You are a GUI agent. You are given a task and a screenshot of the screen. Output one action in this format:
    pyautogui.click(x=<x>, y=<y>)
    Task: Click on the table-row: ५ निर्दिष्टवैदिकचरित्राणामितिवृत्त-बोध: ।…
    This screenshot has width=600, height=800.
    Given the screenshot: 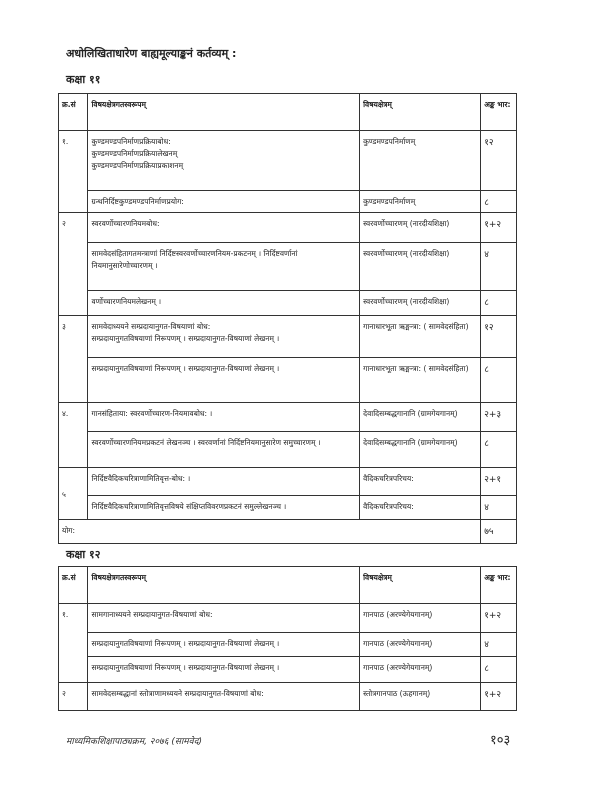 What is the action you would take?
    pyautogui.click(x=287, y=494)
    